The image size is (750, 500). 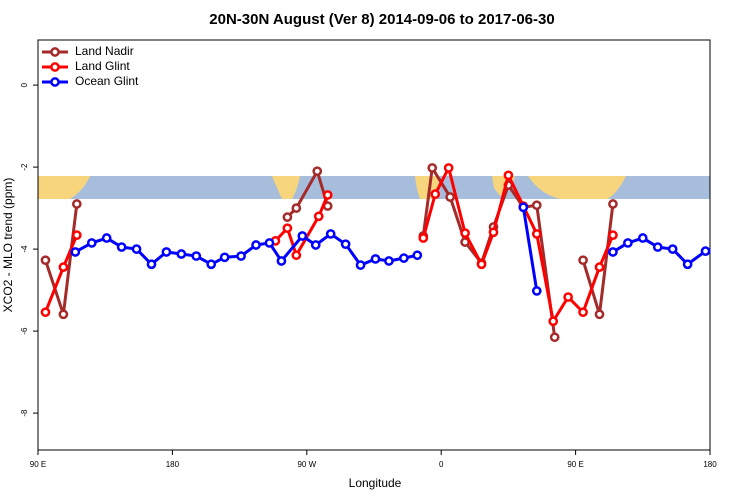 What do you see at coordinates (24, 249) in the screenshot?
I see `y-tick-label: -4` at bounding box center [24, 249].